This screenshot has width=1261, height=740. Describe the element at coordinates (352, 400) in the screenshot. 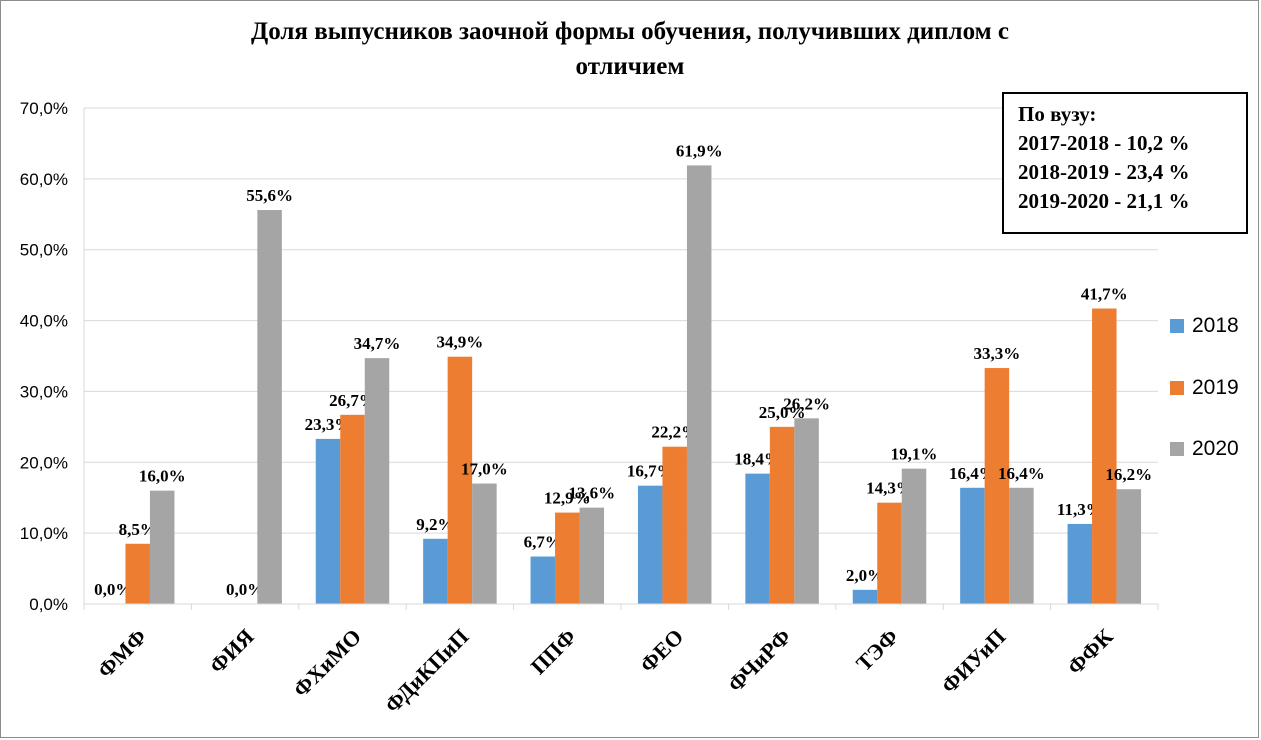

I see `data-label-2019: 26,7%` at that location.